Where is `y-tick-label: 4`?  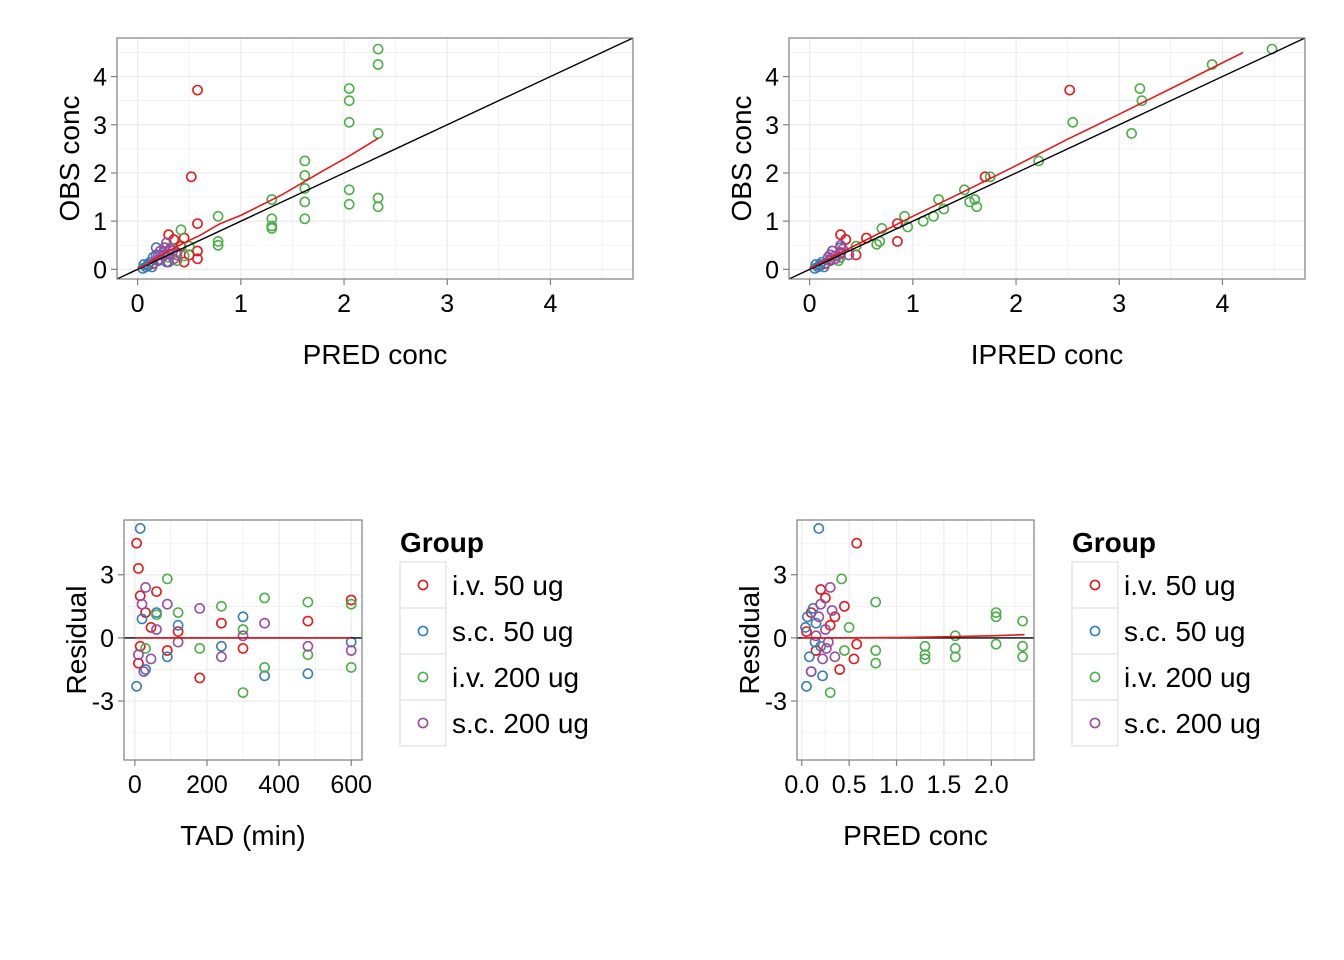 y-tick-label: 4 is located at coordinates (100, 78).